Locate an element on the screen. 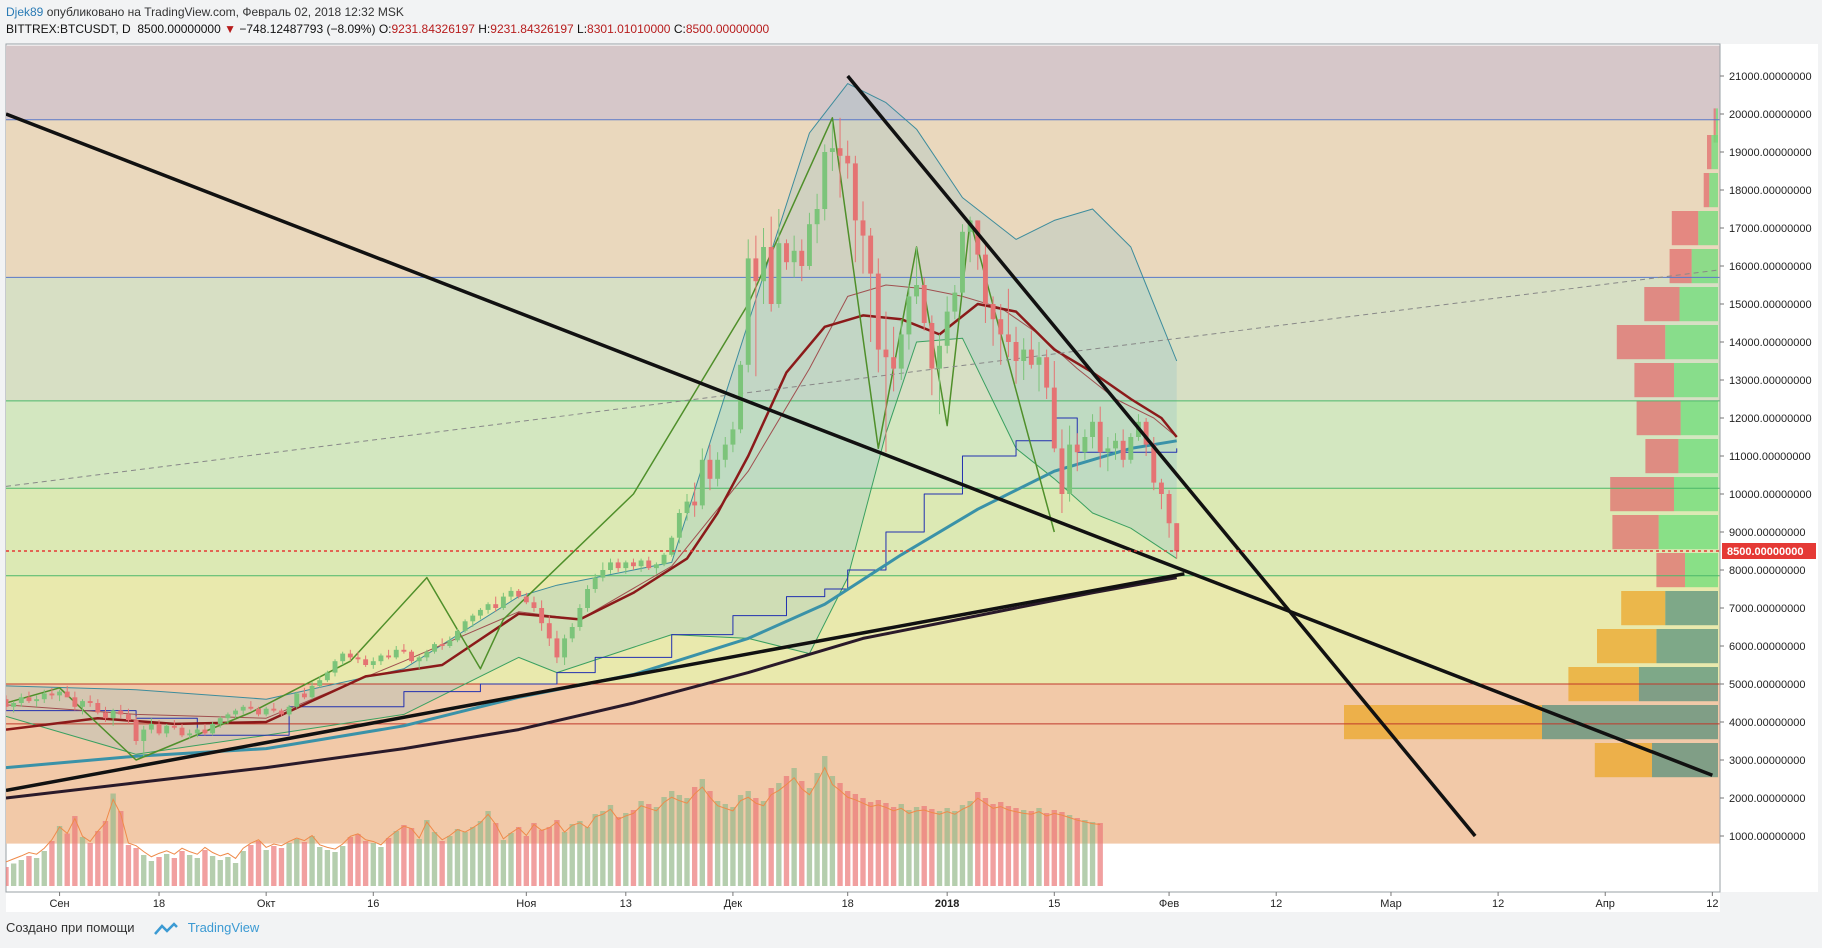 The image size is (1822, 948). ticker: BITTREX:BTCUSDT, D is located at coordinates (68, 29).